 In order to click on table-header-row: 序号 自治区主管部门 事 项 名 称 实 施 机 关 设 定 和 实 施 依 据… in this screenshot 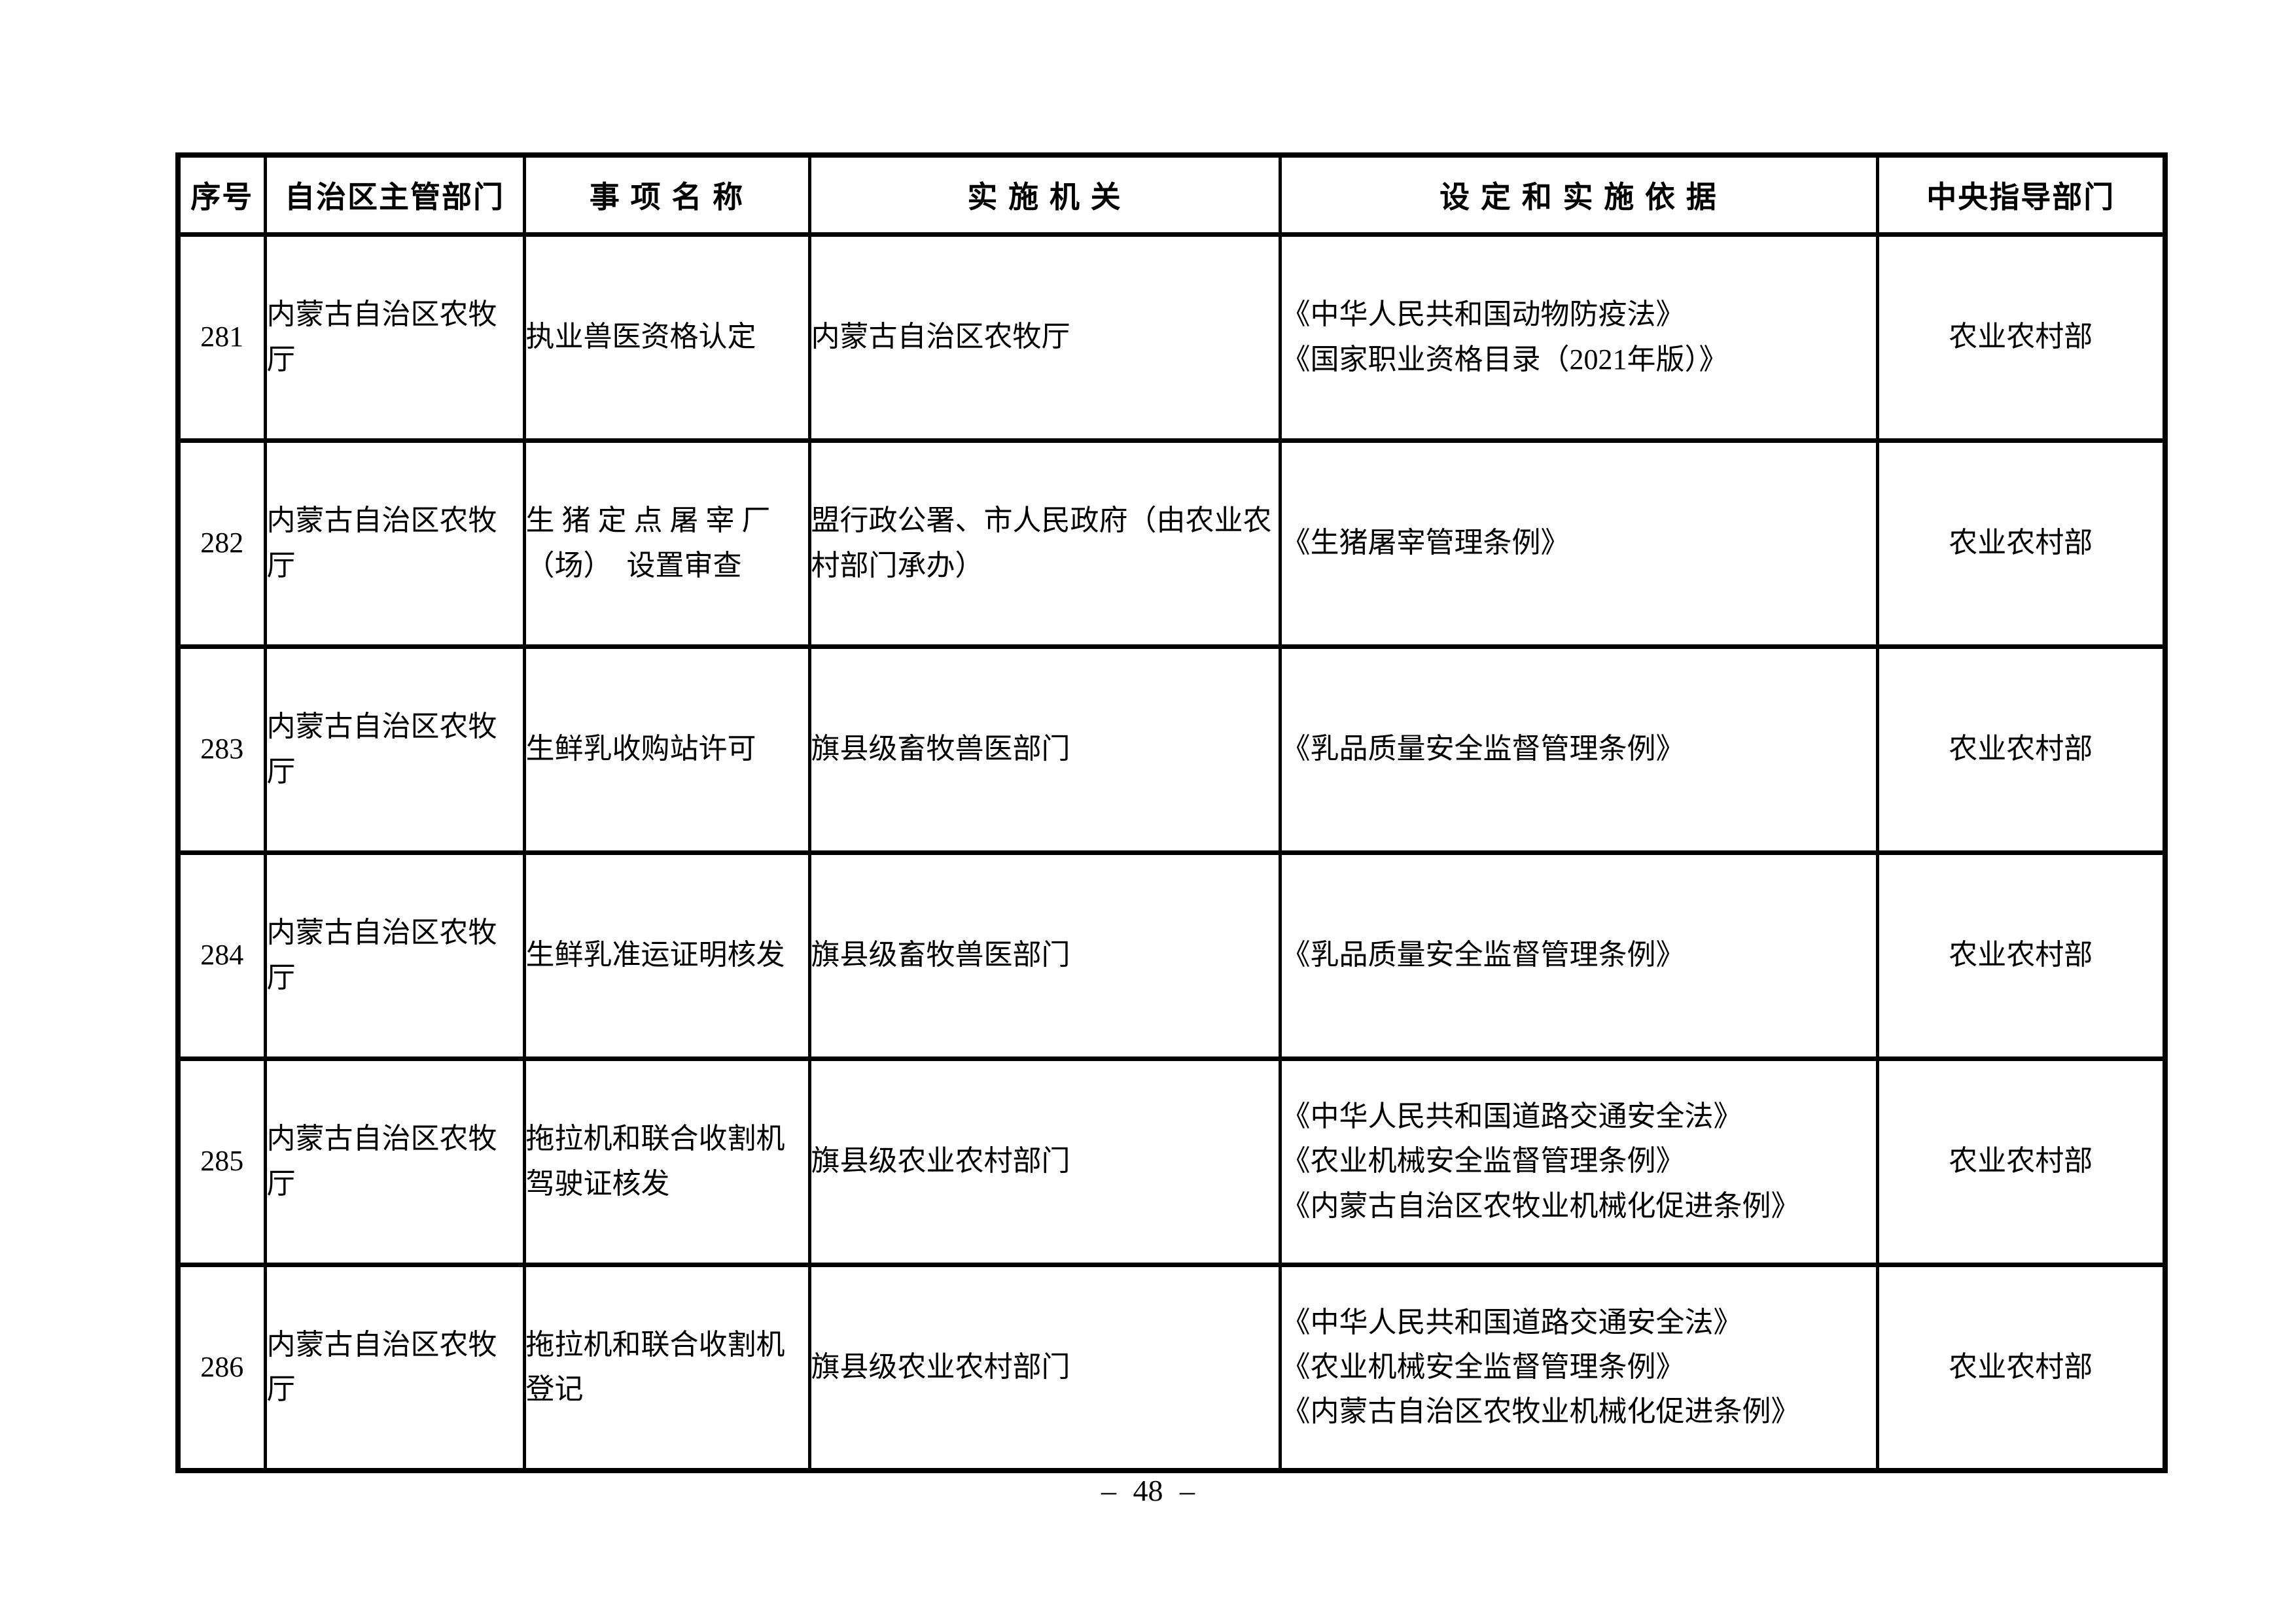, I will do `click(1171, 194)`.